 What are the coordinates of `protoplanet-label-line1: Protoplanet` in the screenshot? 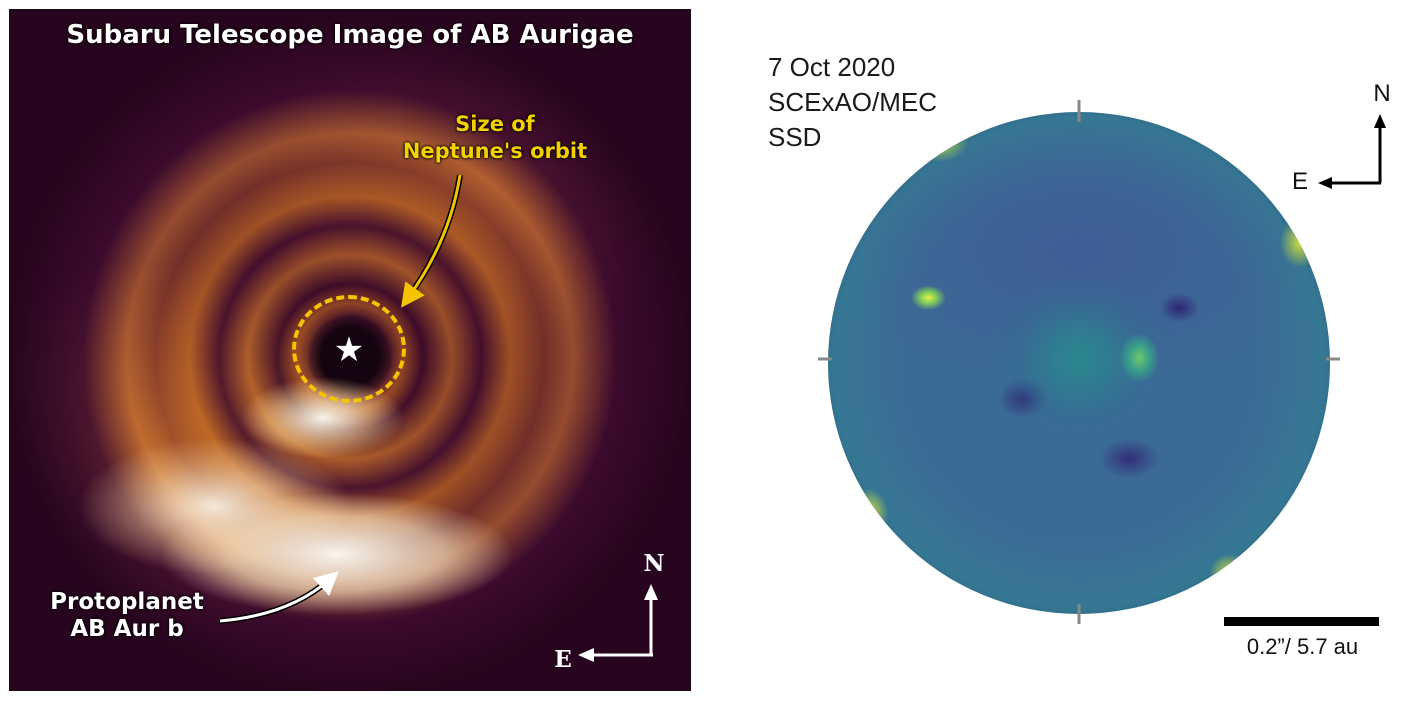 It's located at (127, 602).